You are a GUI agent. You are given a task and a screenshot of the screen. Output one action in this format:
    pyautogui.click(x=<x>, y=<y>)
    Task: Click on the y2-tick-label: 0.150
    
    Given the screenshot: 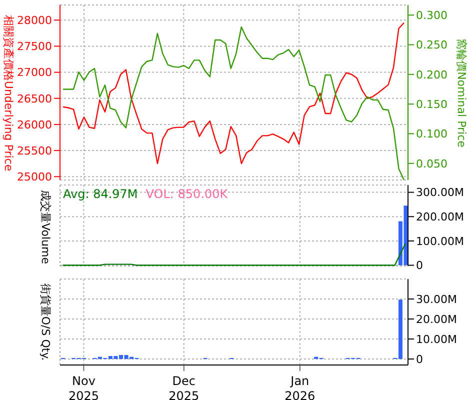 What is the action you would take?
    pyautogui.click(x=432, y=104)
    